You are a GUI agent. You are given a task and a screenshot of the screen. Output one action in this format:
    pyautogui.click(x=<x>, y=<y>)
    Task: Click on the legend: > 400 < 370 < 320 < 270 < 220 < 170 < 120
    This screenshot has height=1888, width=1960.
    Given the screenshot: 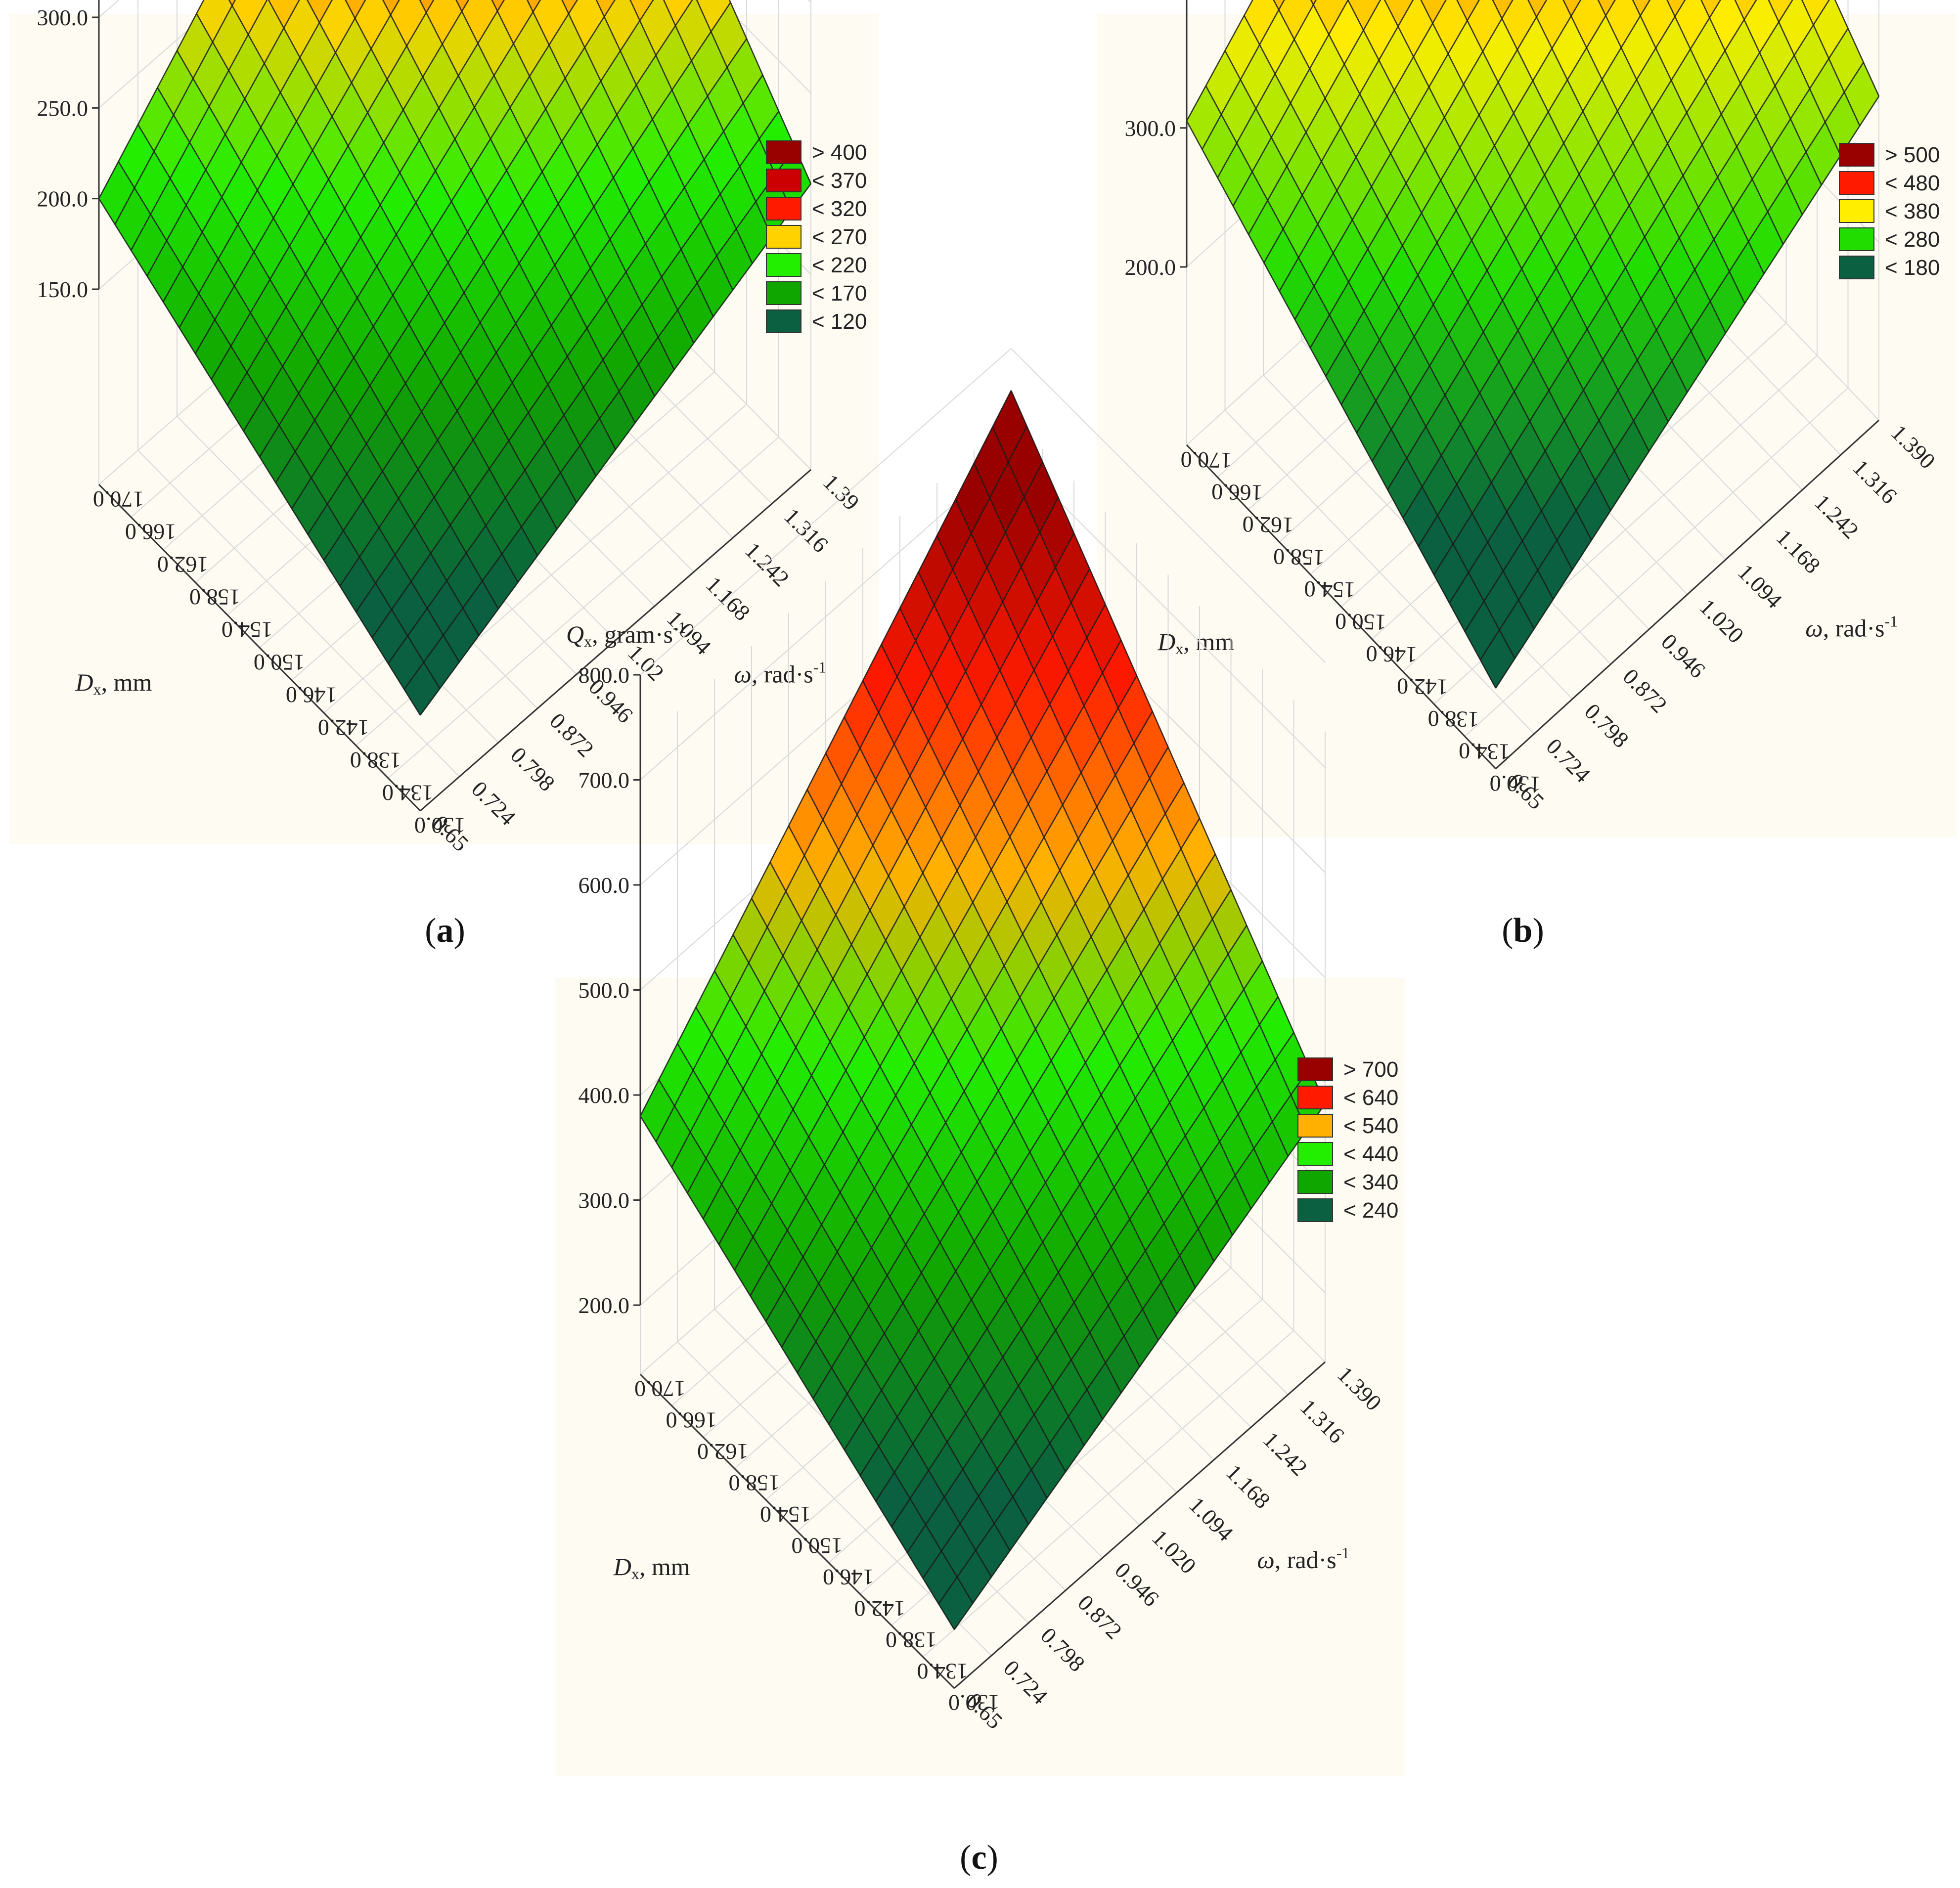 What is the action you would take?
    pyautogui.click(x=817, y=237)
    